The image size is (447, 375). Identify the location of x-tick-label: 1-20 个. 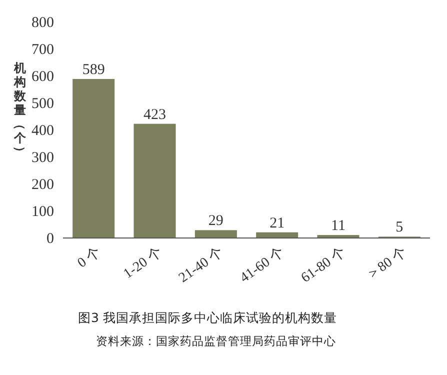
(143, 263).